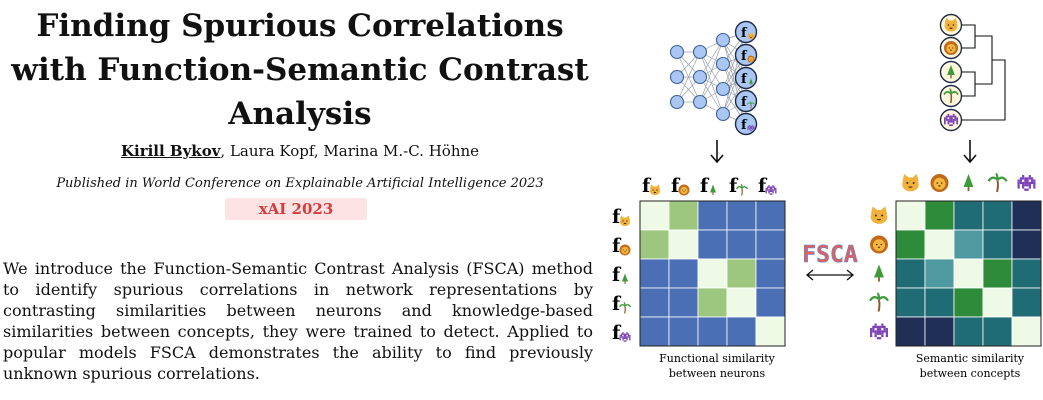 Image resolution: width=1043 pixels, height=400 pixels. What do you see at coordinates (170, 151) in the screenshot?
I see `first-author: Kirill Bykov` at bounding box center [170, 151].